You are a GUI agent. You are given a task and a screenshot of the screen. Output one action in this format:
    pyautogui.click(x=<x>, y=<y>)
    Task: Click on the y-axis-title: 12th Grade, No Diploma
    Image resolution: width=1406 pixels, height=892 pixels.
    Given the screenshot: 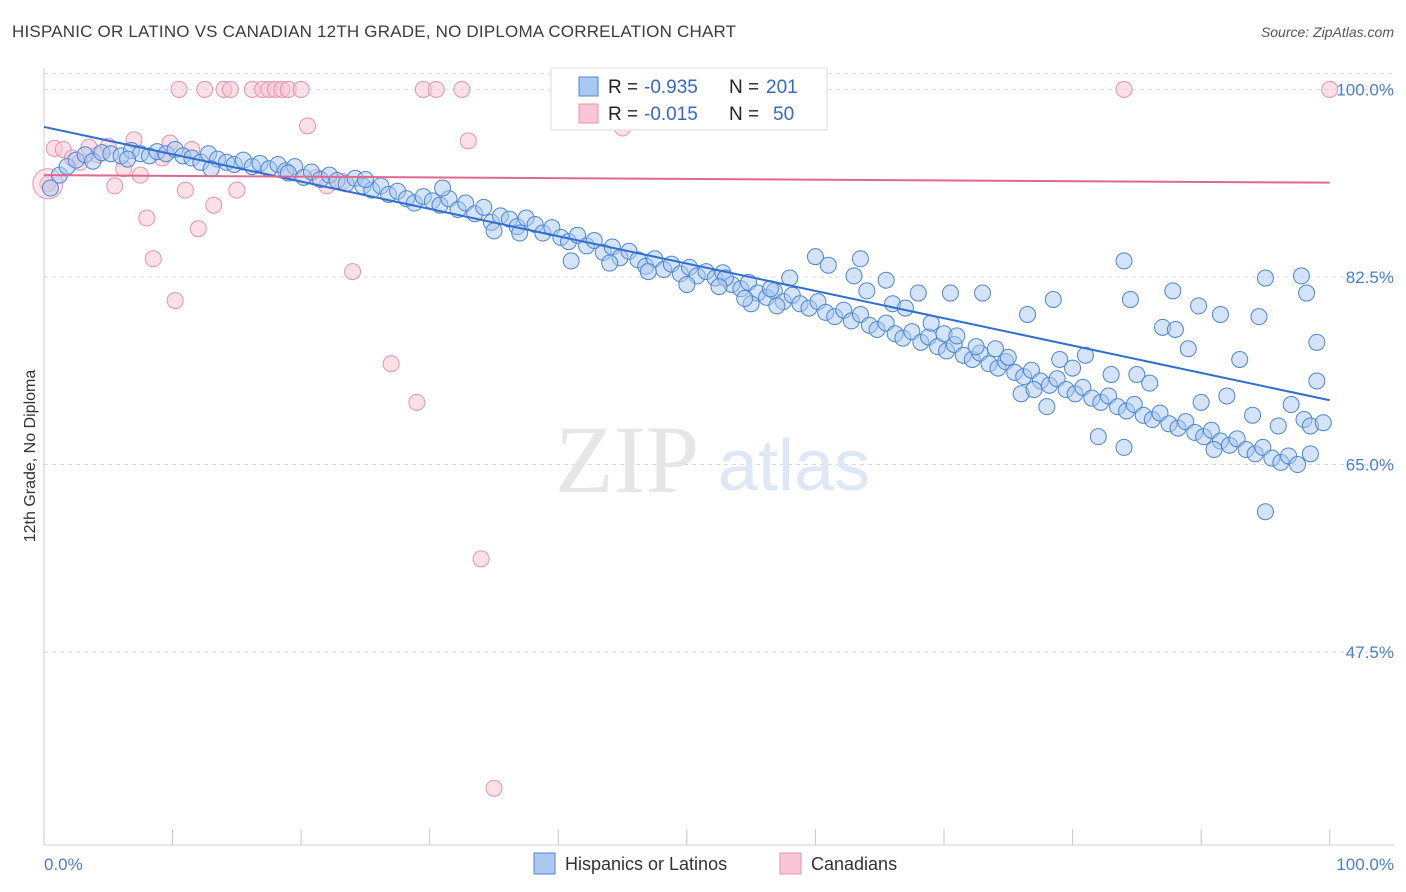 What is the action you would take?
    pyautogui.click(x=30, y=456)
    